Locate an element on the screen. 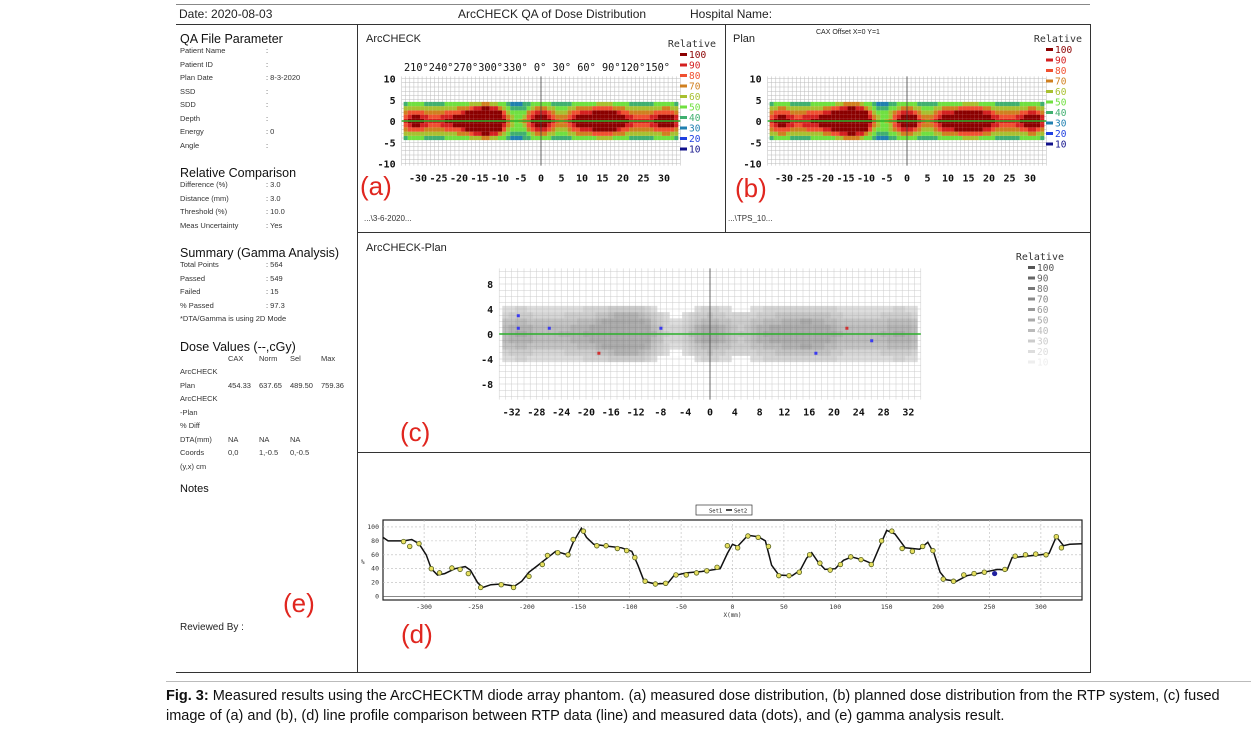  x-tick-label: 5 is located at coordinates (561, 179).